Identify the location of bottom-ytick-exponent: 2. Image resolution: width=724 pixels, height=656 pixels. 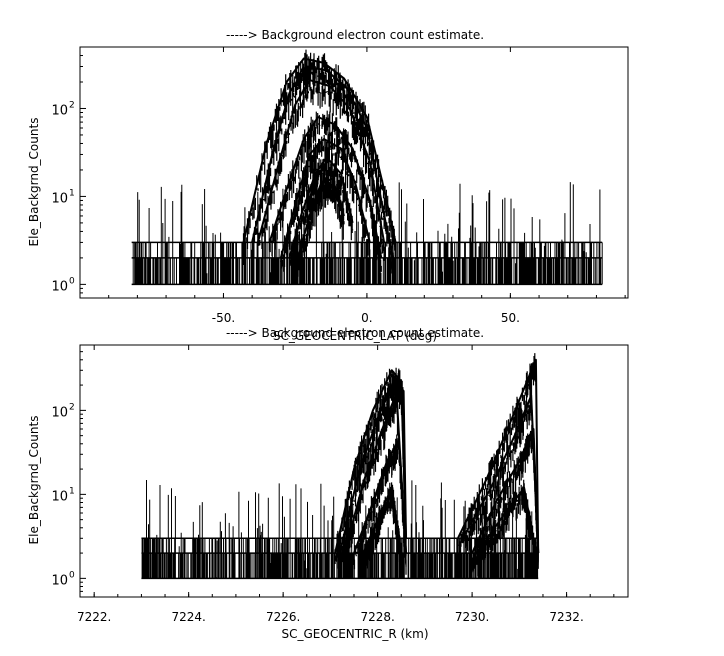
(72, 407).